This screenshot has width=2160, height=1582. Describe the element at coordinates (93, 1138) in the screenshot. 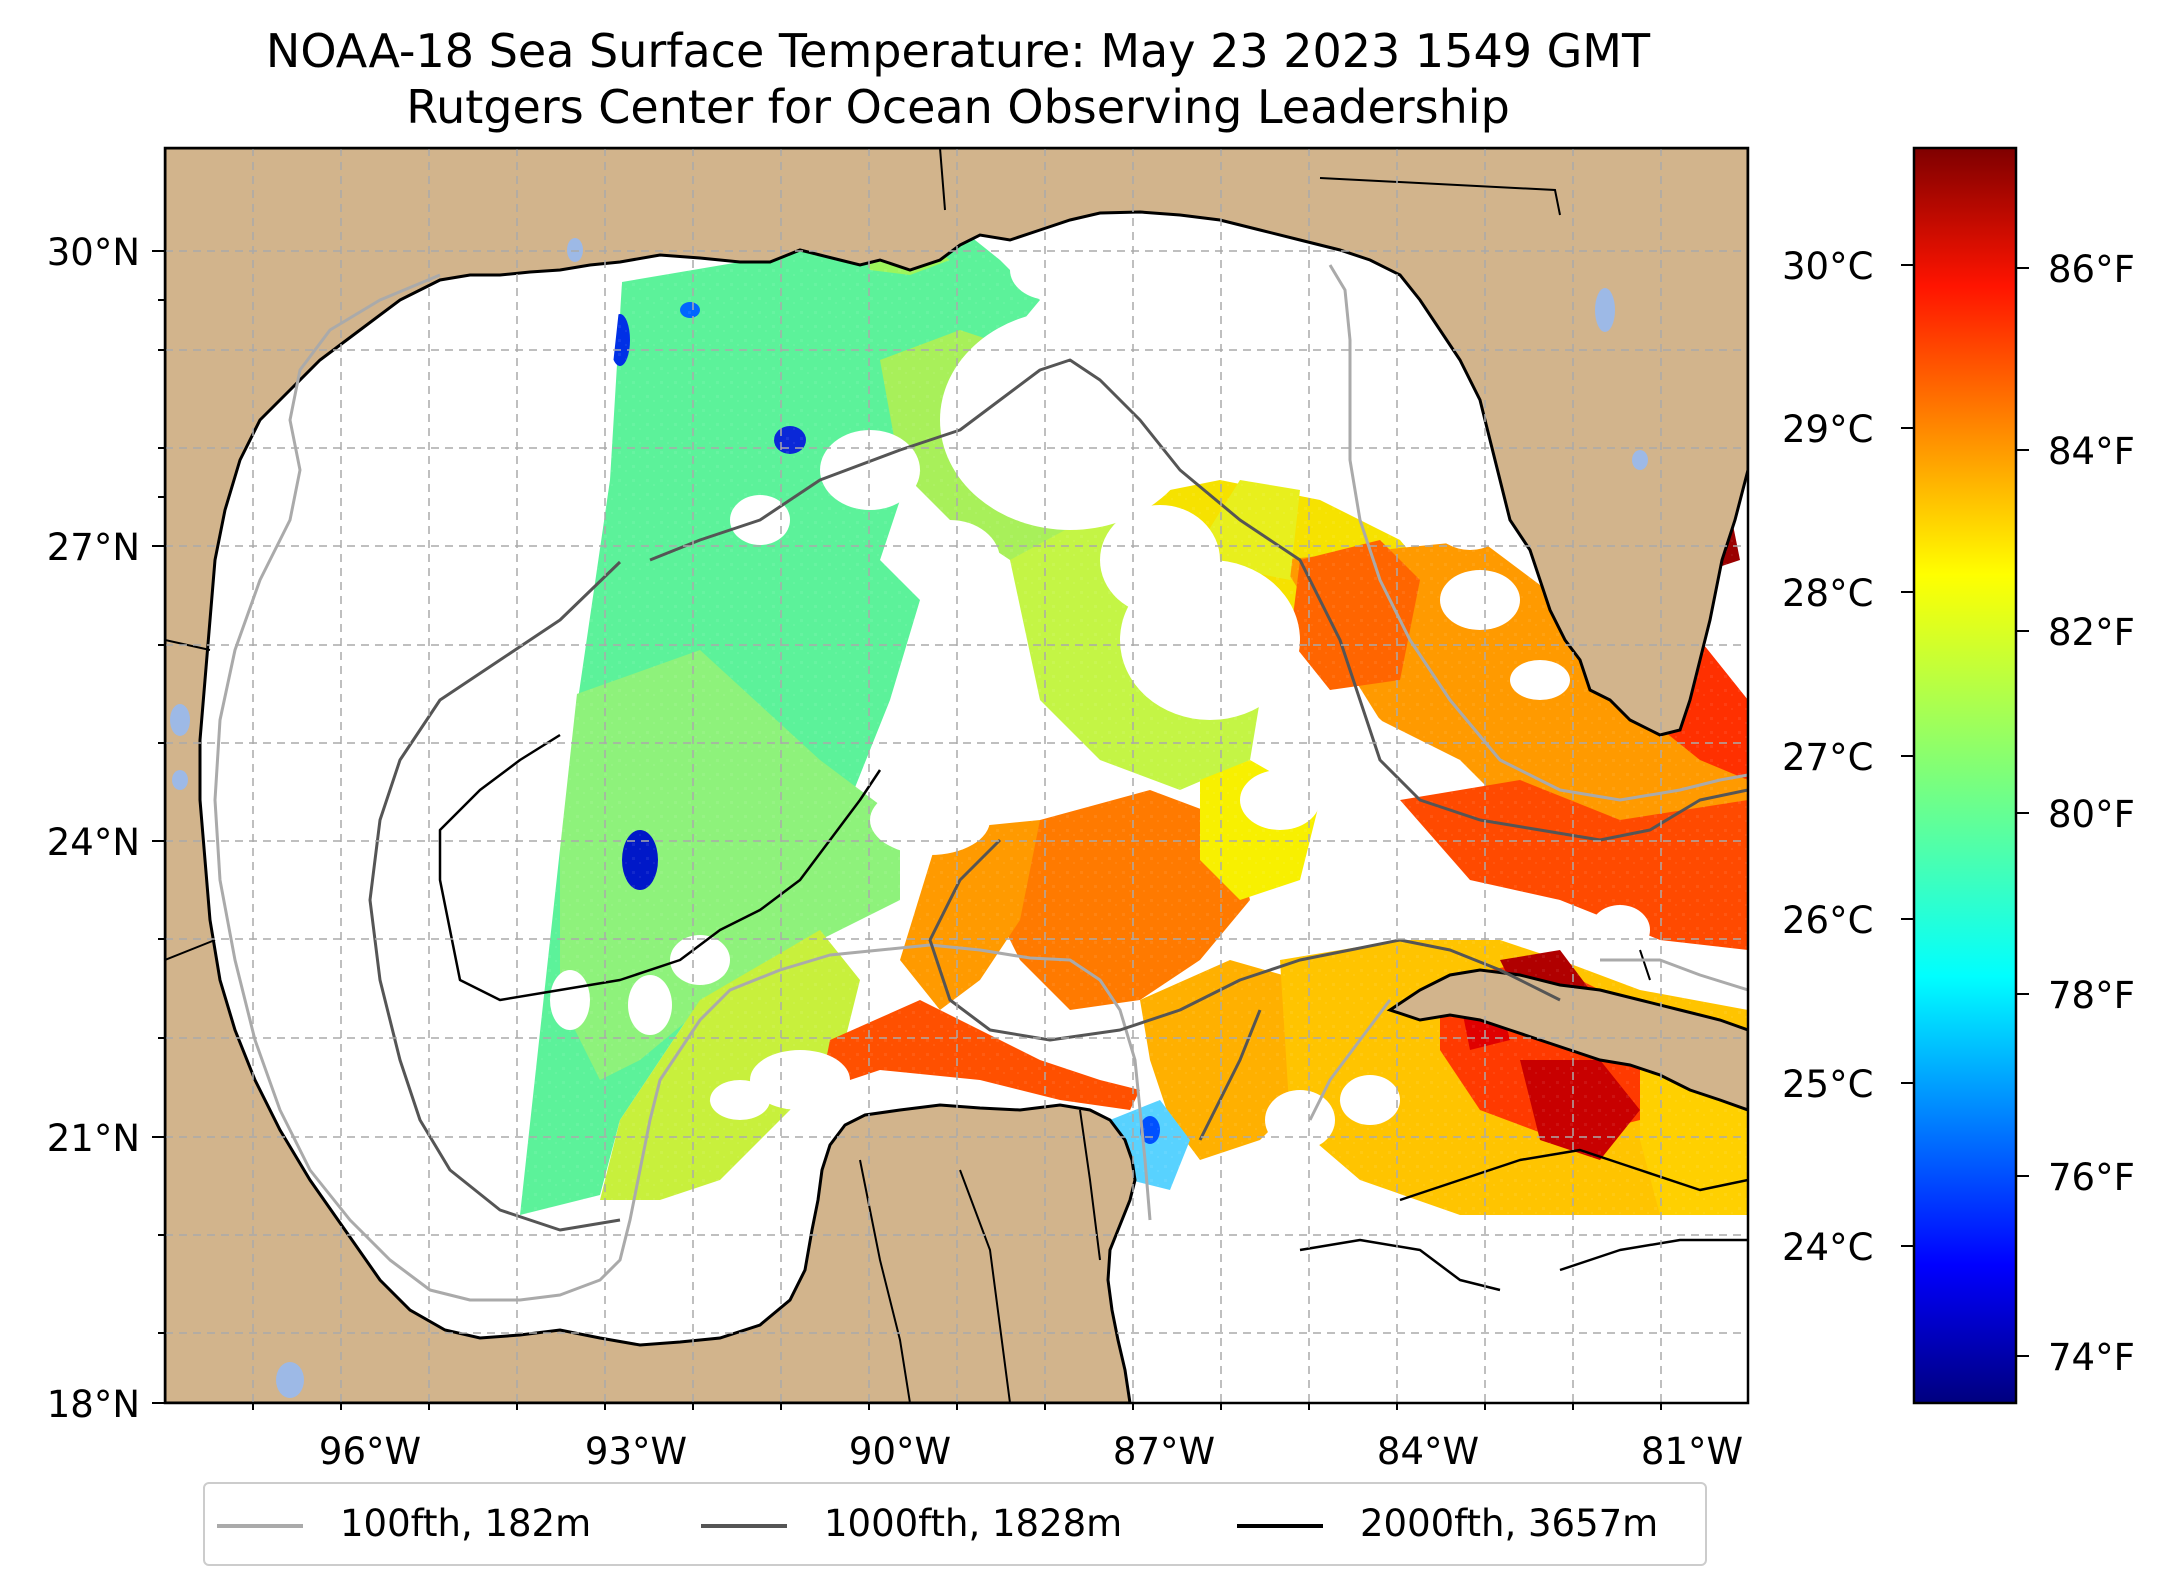

I see `lat-label-21n: 21°N` at that location.